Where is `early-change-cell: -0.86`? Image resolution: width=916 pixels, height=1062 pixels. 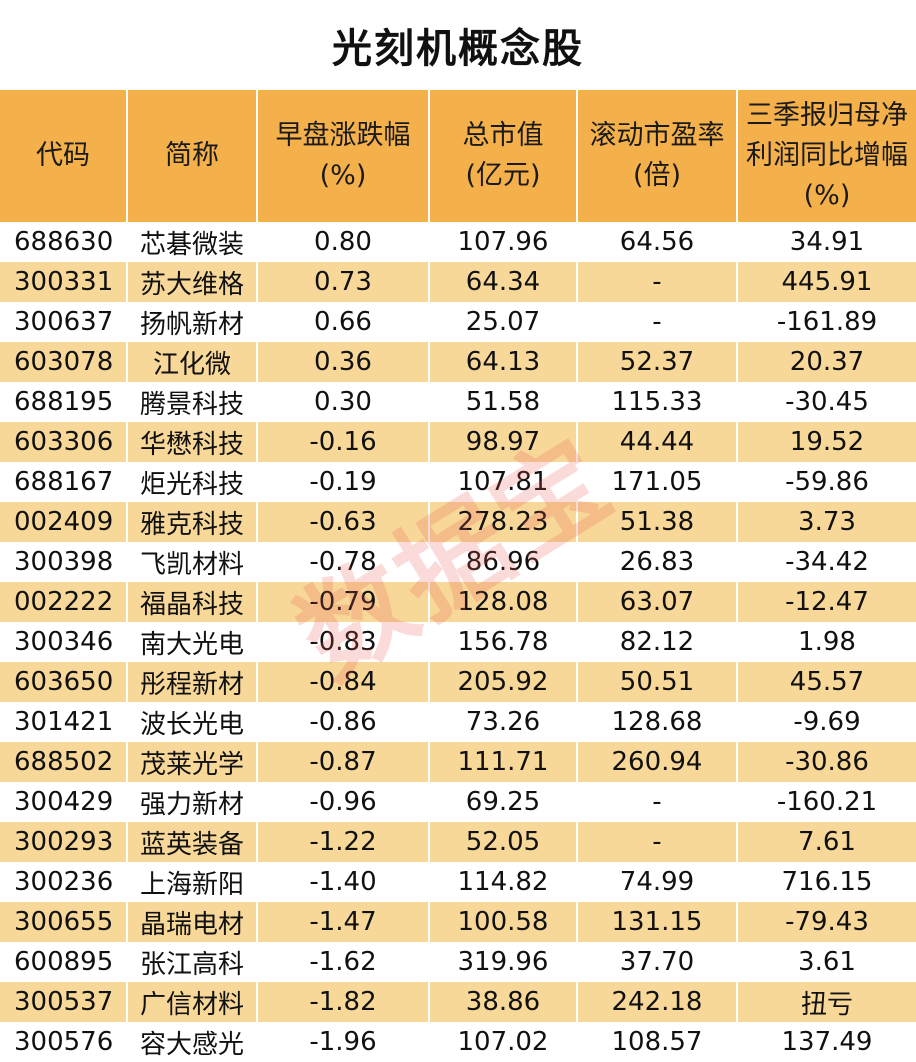 early-change-cell: -0.86 is located at coordinates (343, 722).